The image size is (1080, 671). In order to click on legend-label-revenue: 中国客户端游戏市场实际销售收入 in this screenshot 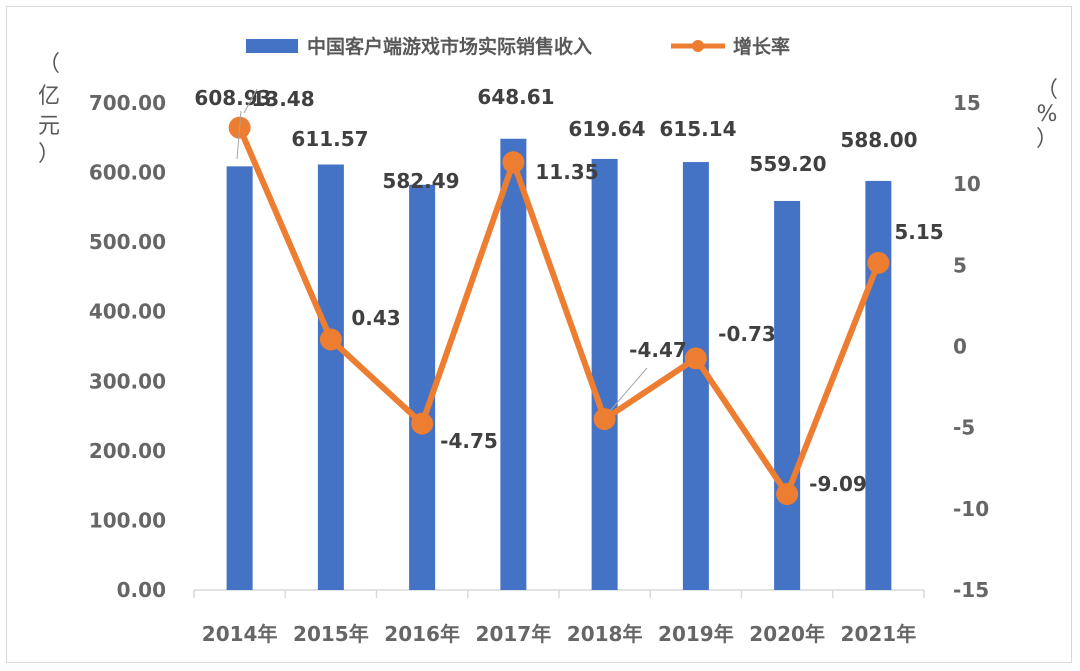, I will do `click(449, 46)`.